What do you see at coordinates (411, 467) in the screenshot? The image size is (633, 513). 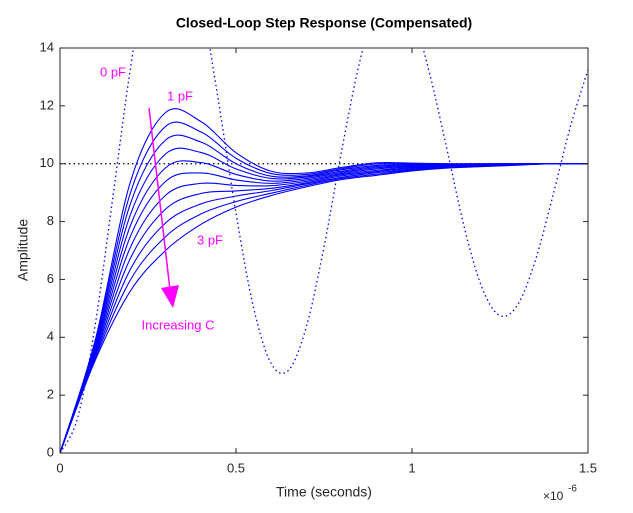 I see `x-tick-label: 1` at bounding box center [411, 467].